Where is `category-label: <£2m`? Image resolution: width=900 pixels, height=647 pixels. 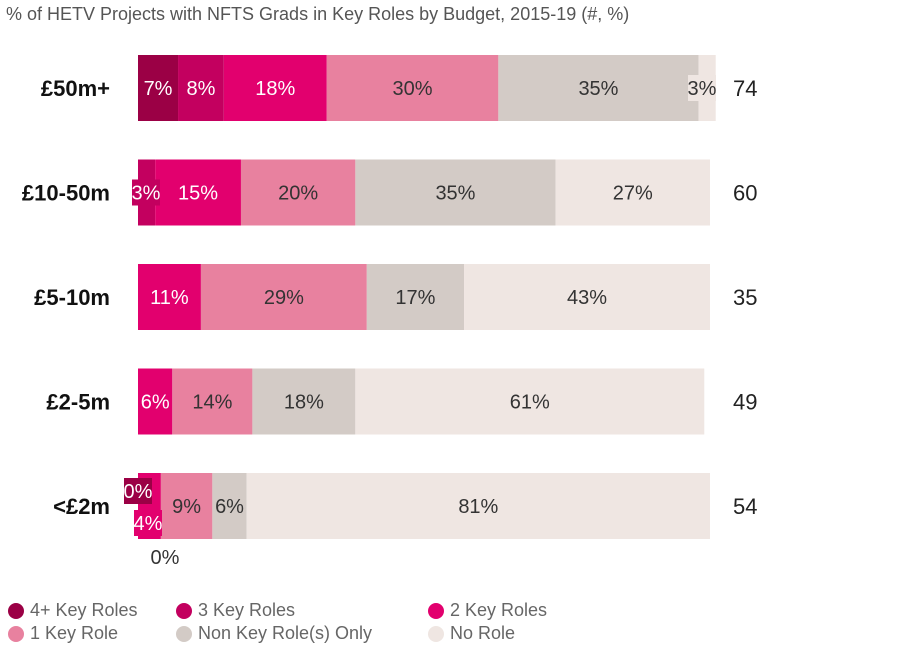
category-label: <£2m is located at coordinates (81, 506).